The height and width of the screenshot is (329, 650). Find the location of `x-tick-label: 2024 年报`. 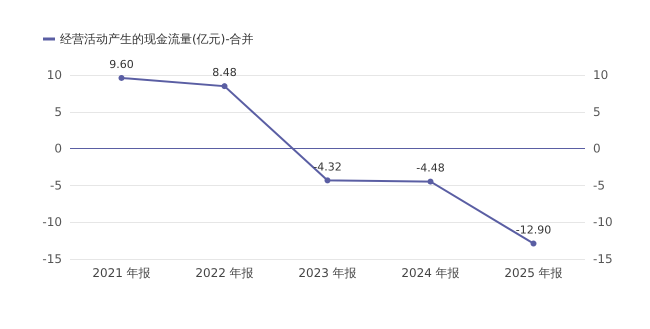

x-tick-label: 2024 年报 is located at coordinates (430, 273).